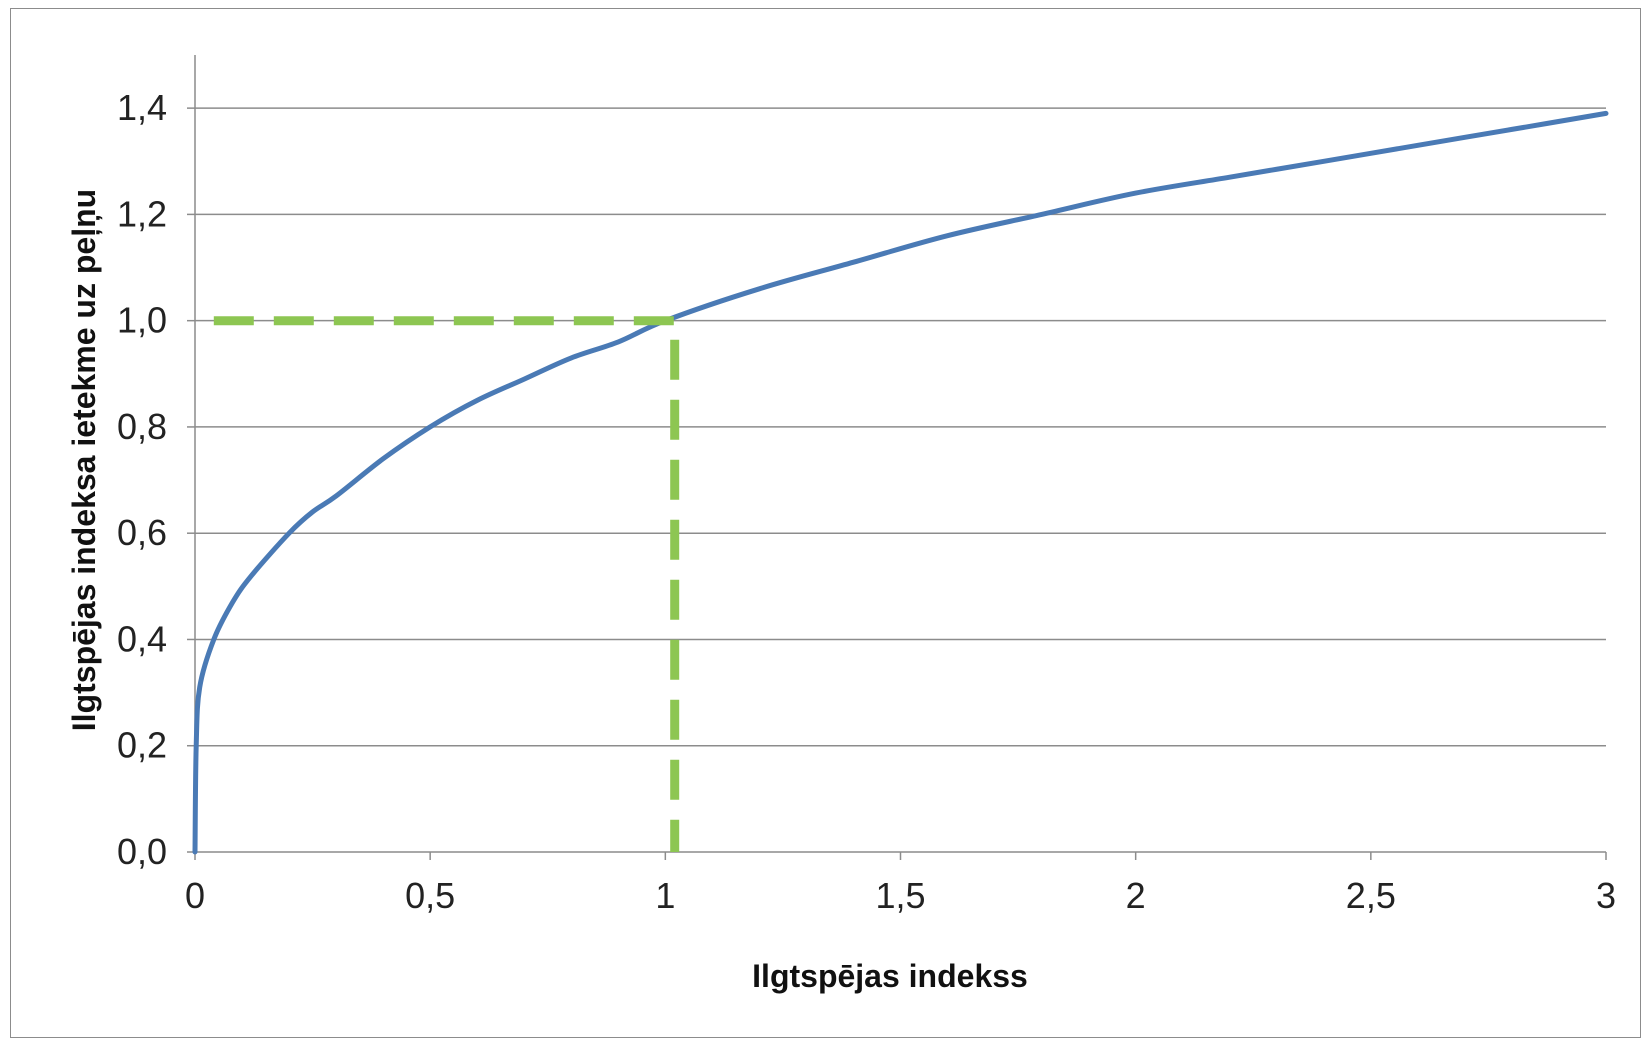 Image resolution: width=1643 pixels, height=1044 pixels. I want to click on y-axis-title: Ilgtspējas indeksa ietekme uz peļņu, so click(84, 460).